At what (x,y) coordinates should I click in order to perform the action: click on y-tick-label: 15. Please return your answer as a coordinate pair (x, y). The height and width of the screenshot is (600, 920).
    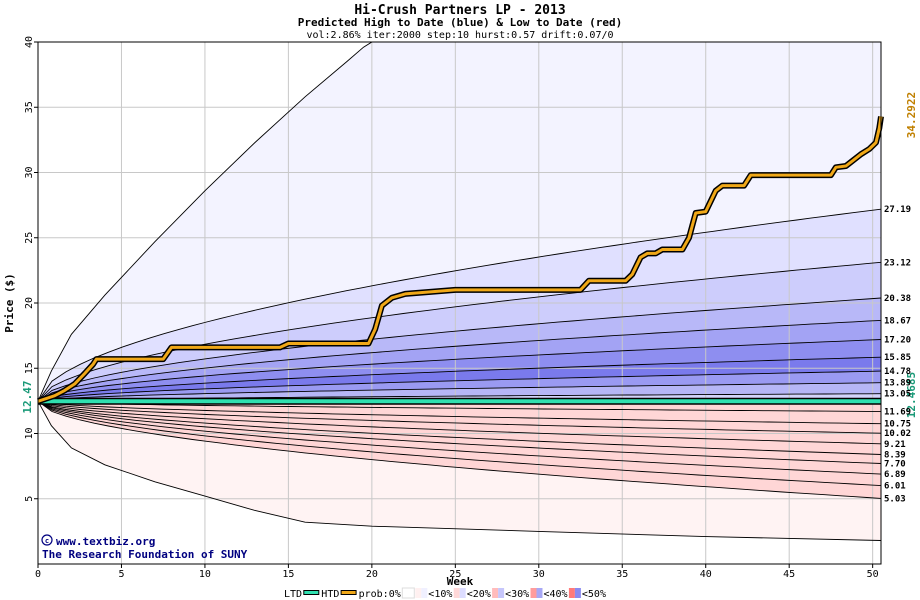
    Looking at the image, I should click on (29, 368).